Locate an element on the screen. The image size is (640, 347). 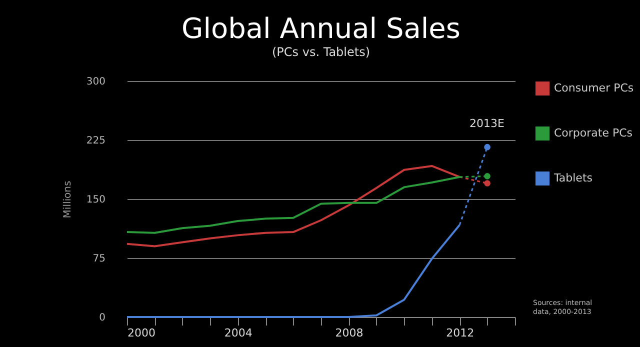
x-tick-label: 2012 is located at coordinates (460, 333).